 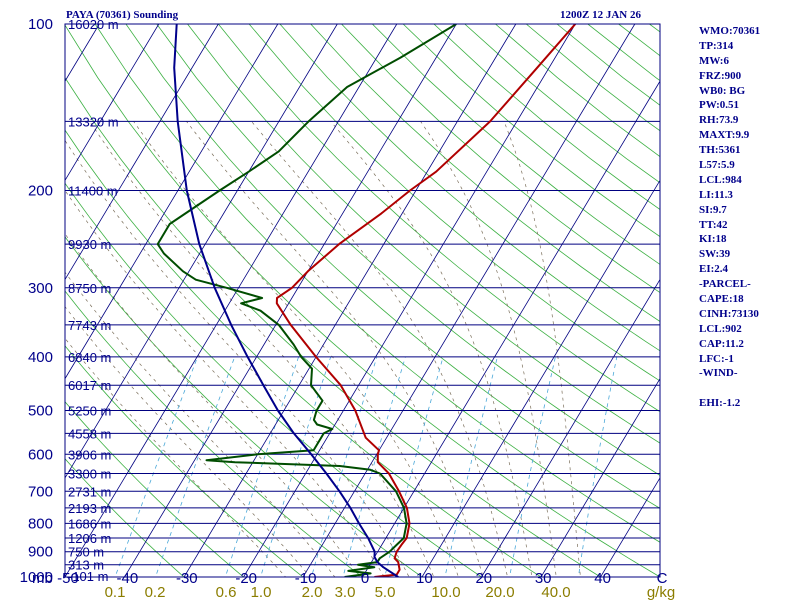 I want to click on pressure-tick-label: 600, so click(x=40, y=454).